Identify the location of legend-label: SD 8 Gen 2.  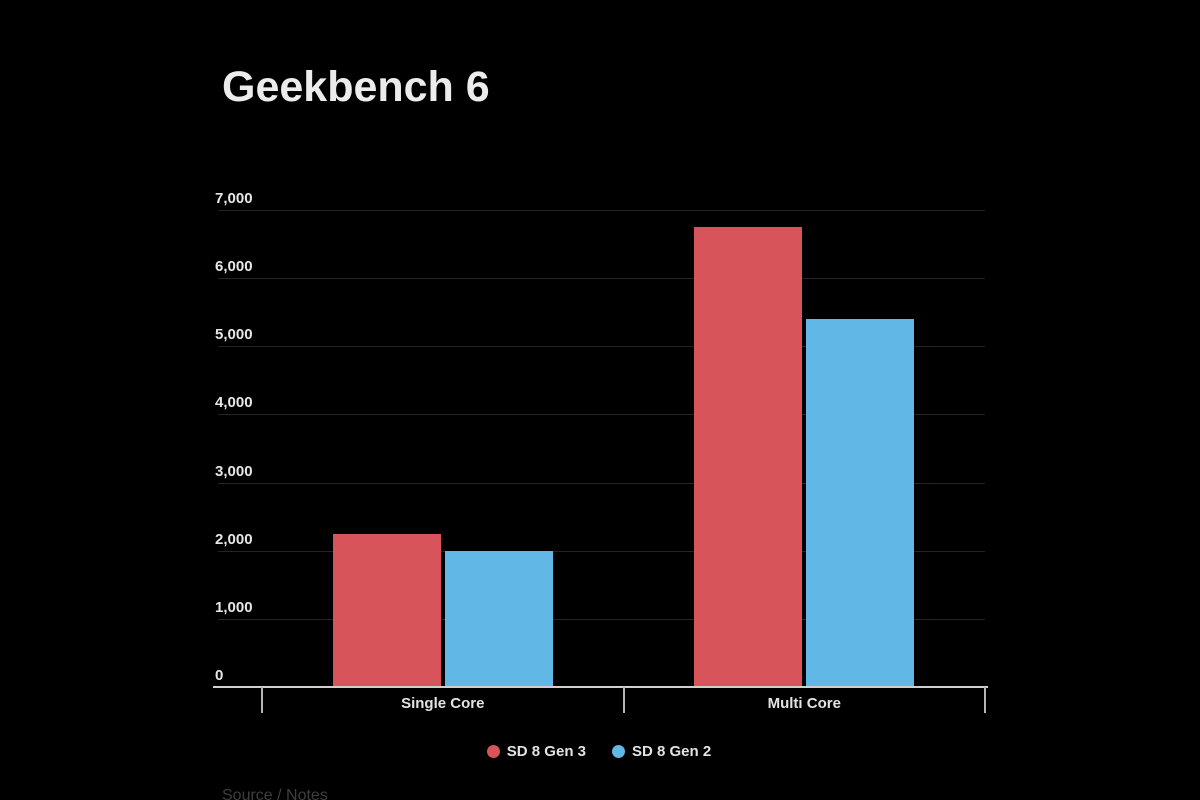
(672, 751).